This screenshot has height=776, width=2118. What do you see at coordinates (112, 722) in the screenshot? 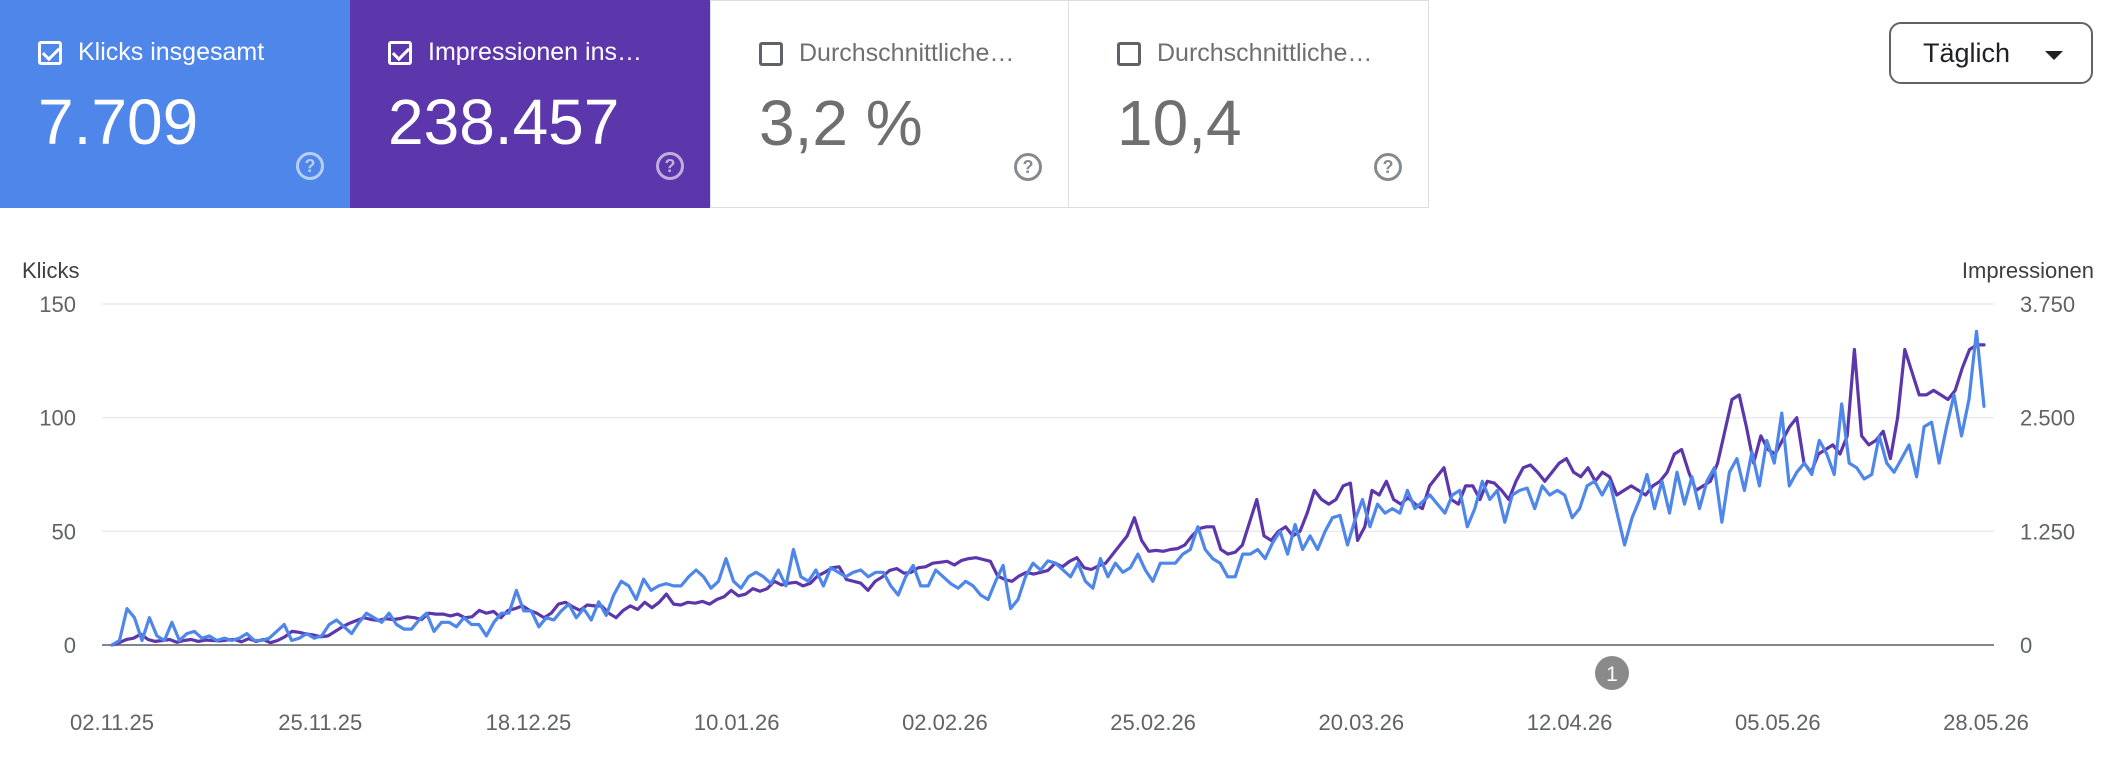
I see `x-tick-label: 02.11.25` at bounding box center [112, 722].